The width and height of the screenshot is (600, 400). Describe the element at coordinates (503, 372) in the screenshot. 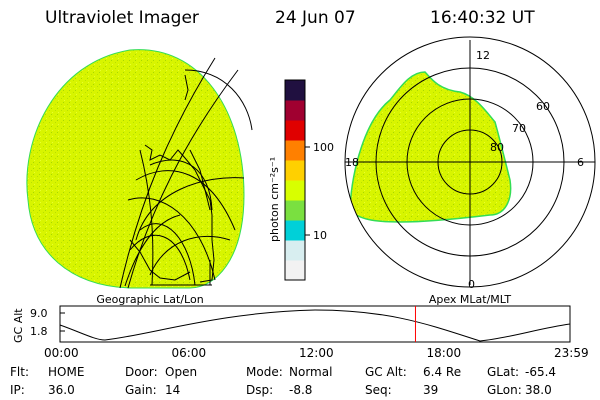

I see `footer-key: GLat:` at that location.